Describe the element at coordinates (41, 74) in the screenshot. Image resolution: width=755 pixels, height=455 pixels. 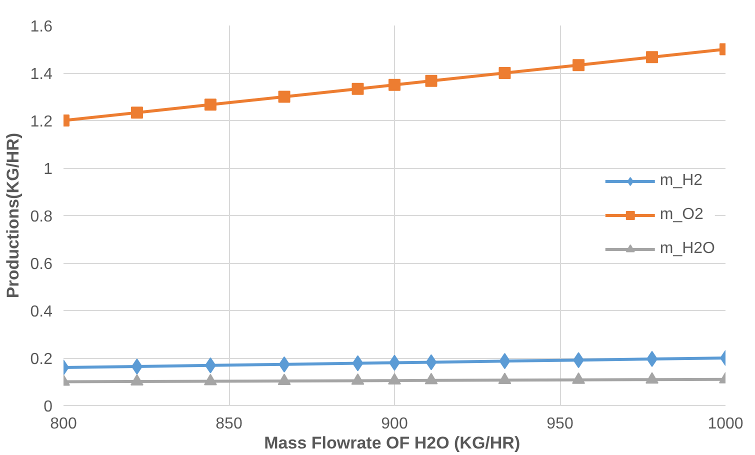
I see `y-tick-label: 1.4` at that location.